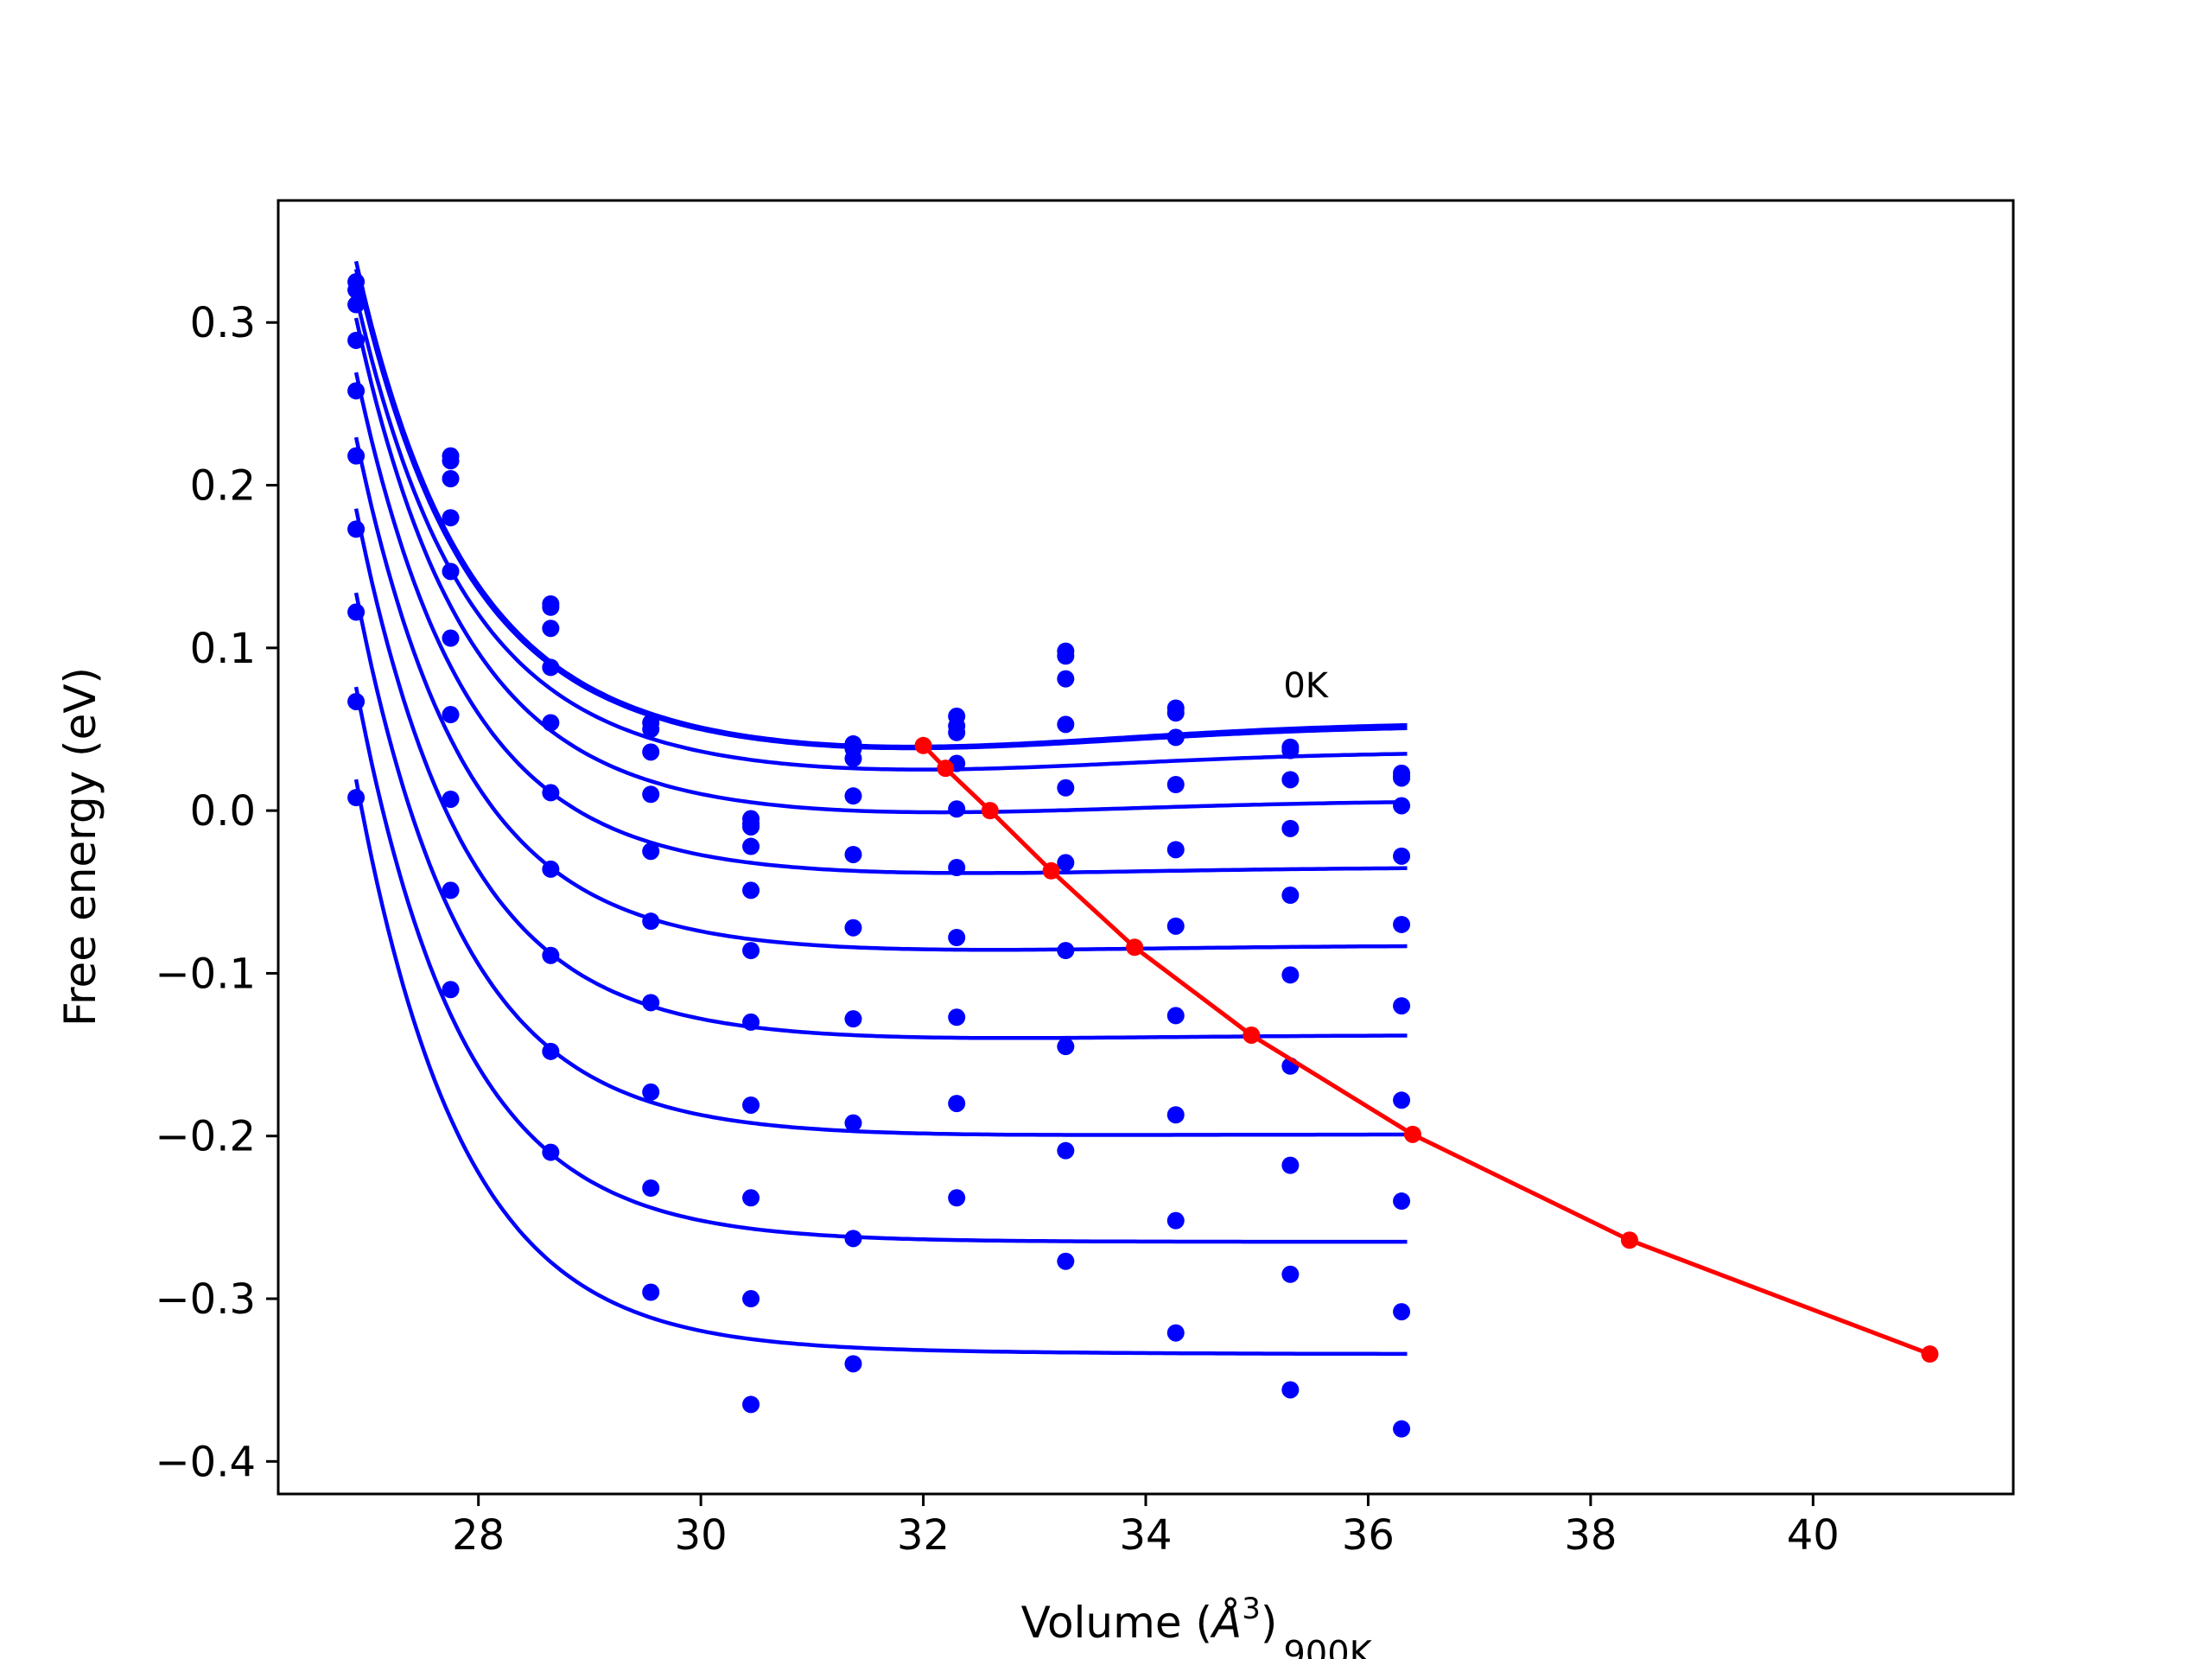  What do you see at coordinates (1590, 1535) in the screenshot?
I see `x-tick-label-5: 38` at bounding box center [1590, 1535].